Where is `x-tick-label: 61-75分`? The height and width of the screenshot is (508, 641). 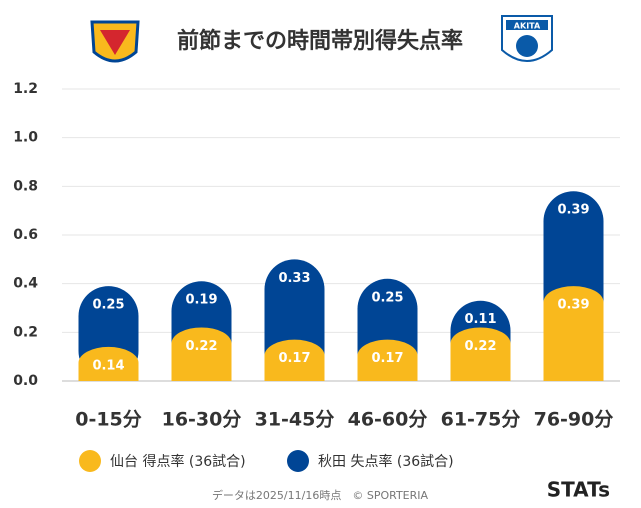 x-tick-label: 61-75分 is located at coordinates (481, 420).